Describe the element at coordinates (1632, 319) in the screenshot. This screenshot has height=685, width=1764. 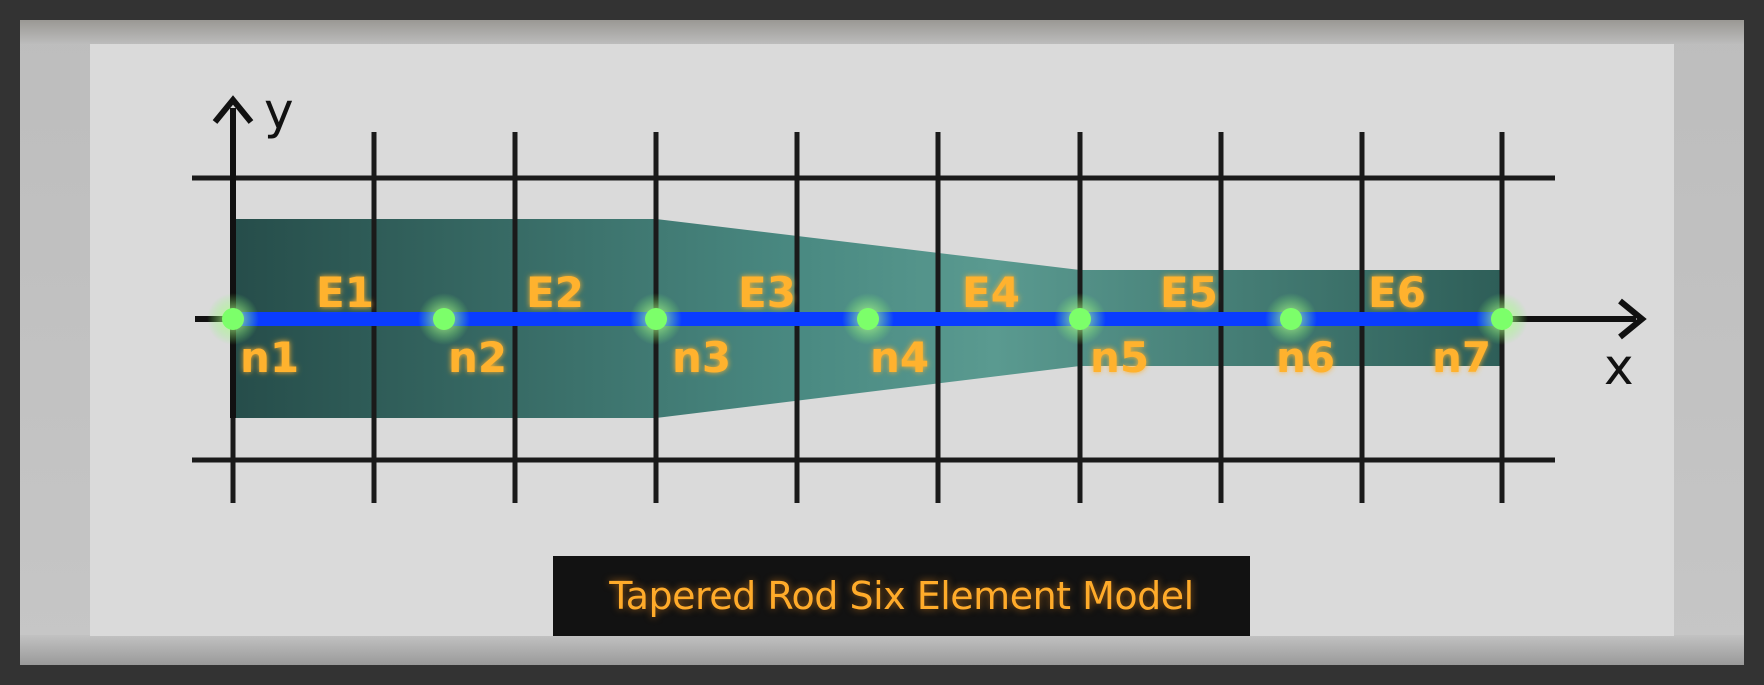
I see `x-axis-arrowhead` at that location.